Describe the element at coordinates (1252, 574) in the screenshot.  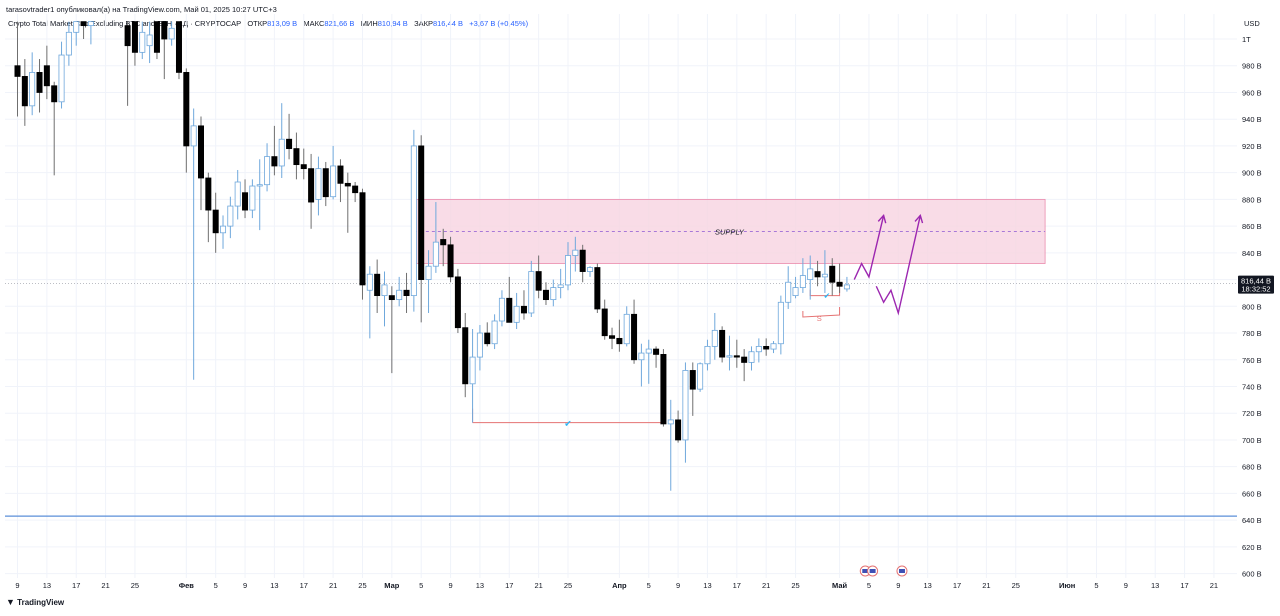
I see `y-tick-label: 600 B` at that location.